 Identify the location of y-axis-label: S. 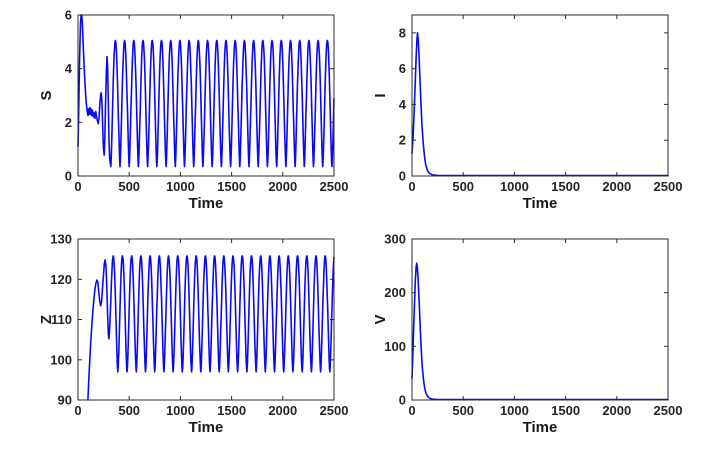
(46, 95).